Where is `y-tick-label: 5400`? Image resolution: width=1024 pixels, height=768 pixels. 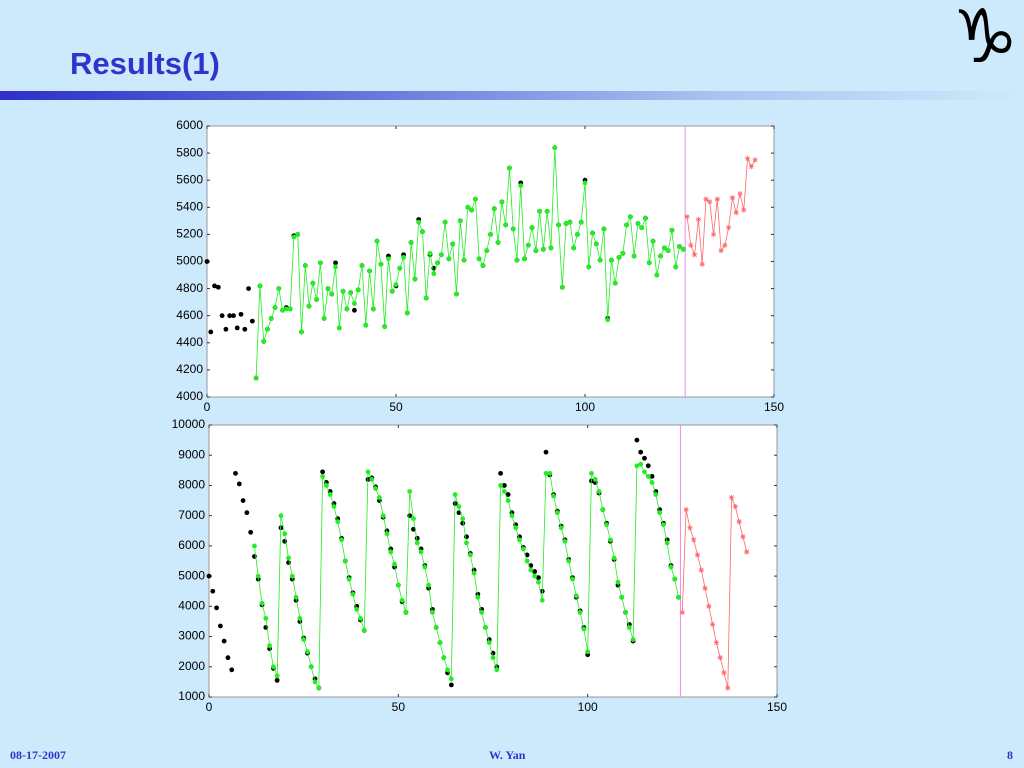
y-tick-label: 5400 is located at coordinates (189, 206).